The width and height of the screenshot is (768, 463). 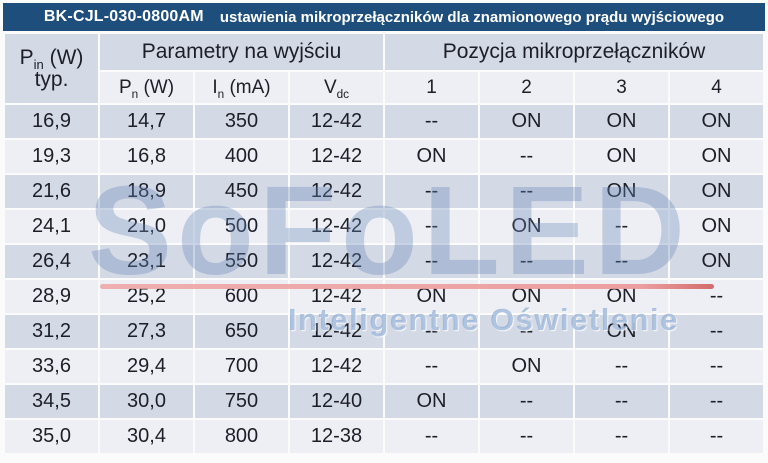 I want to click on table-cell: 500, so click(x=241, y=226).